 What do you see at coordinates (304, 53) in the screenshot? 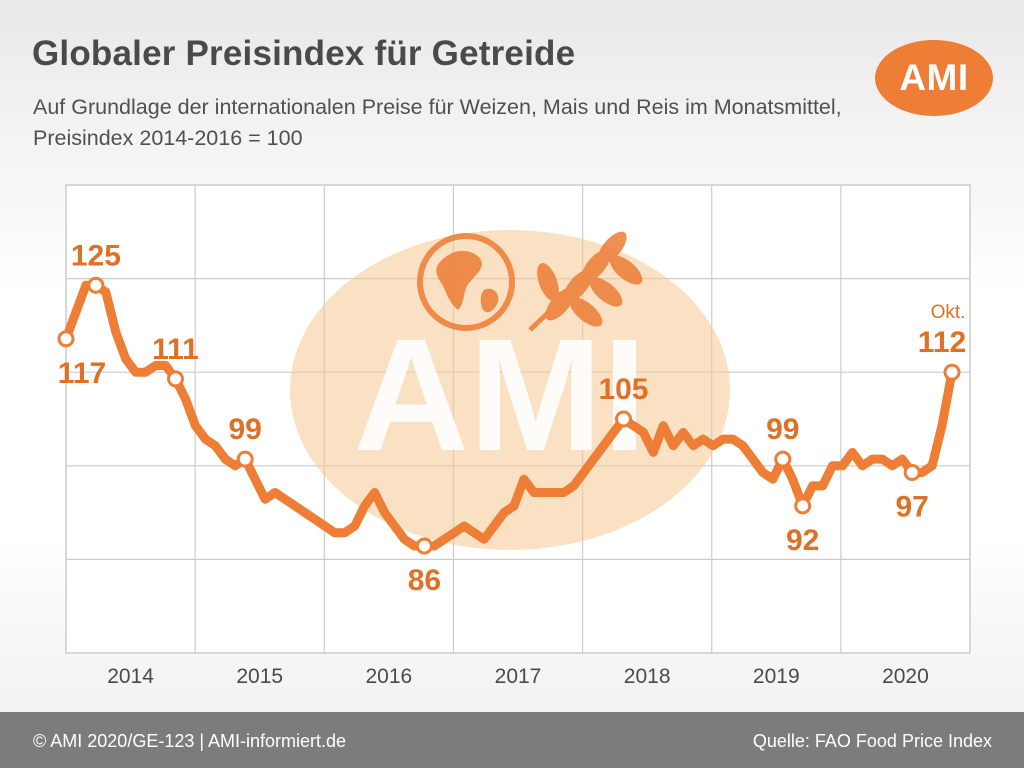
I see `chart-title: Globaler Preisindex für Getreide` at bounding box center [304, 53].